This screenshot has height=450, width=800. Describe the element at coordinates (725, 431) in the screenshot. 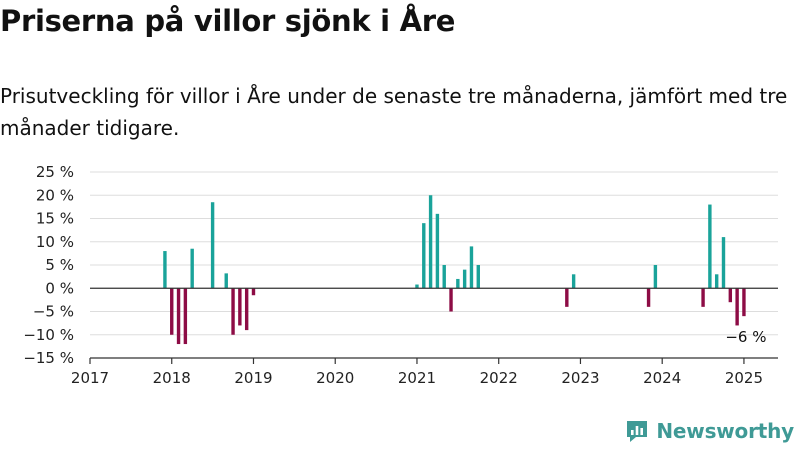

I see `brand-name: Newsworthy` at that location.